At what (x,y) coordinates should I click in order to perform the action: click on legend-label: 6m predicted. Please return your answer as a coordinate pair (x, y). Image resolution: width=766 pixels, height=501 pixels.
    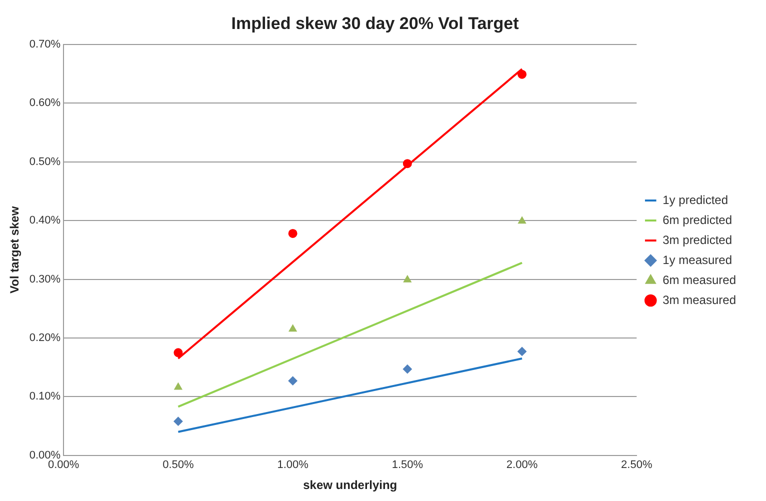
    Looking at the image, I should click on (697, 219).